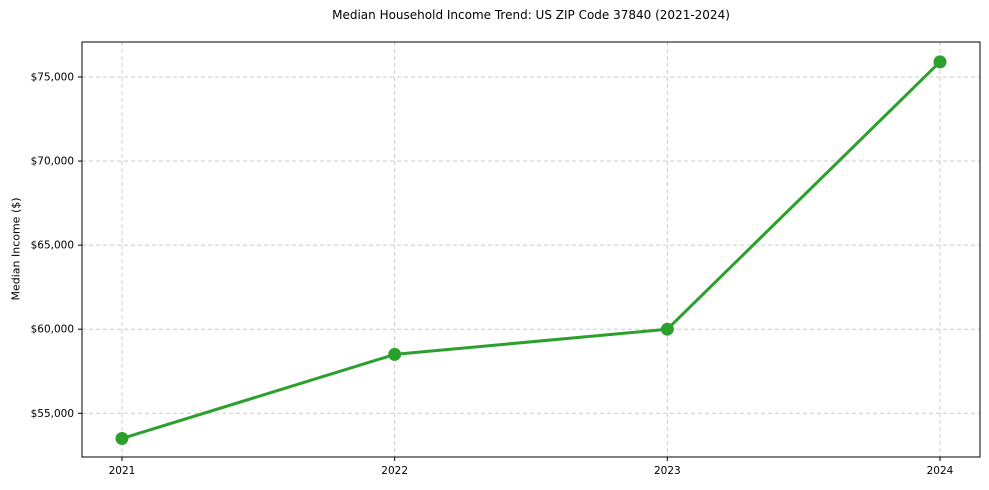 Image resolution: width=989 pixels, height=490 pixels. I want to click on y-tick-label: $70,000, so click(52, 162).